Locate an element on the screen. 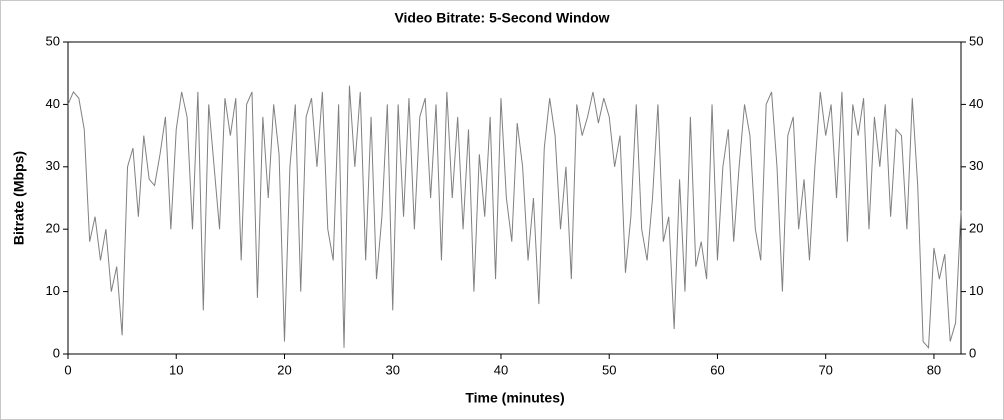  y2-tick-label: 50 is located at coordinates (976, 40).